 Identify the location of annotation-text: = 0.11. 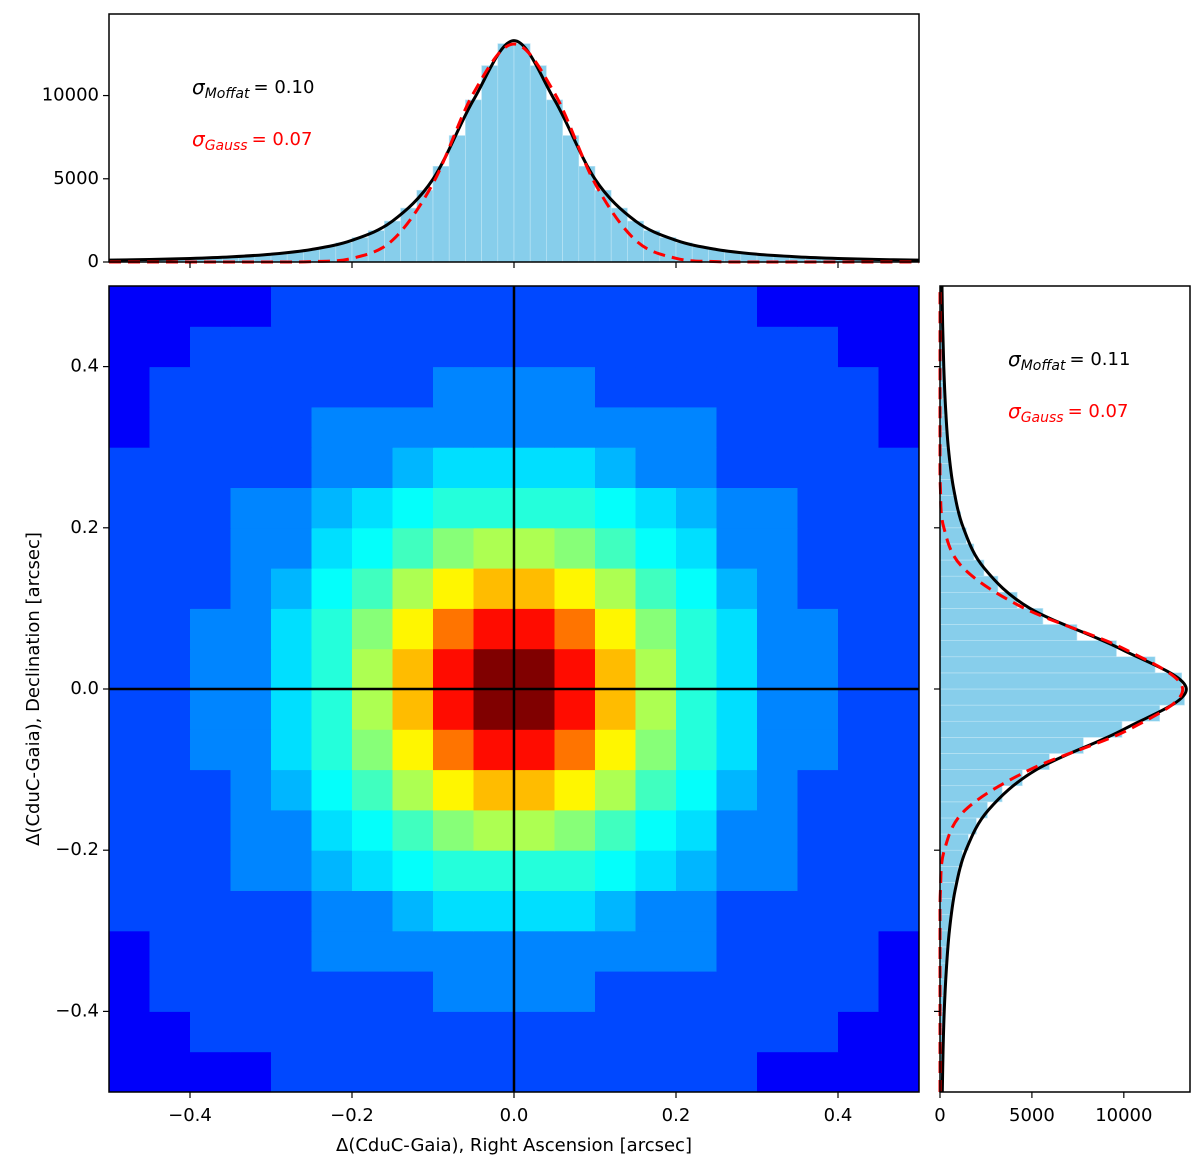
(1100, 359).